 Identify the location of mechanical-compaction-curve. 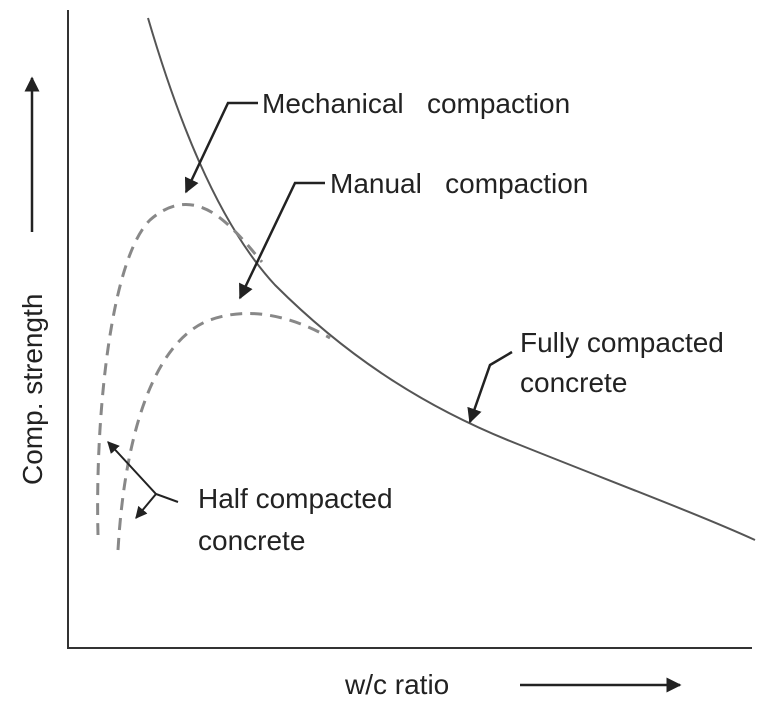
(180, 369).